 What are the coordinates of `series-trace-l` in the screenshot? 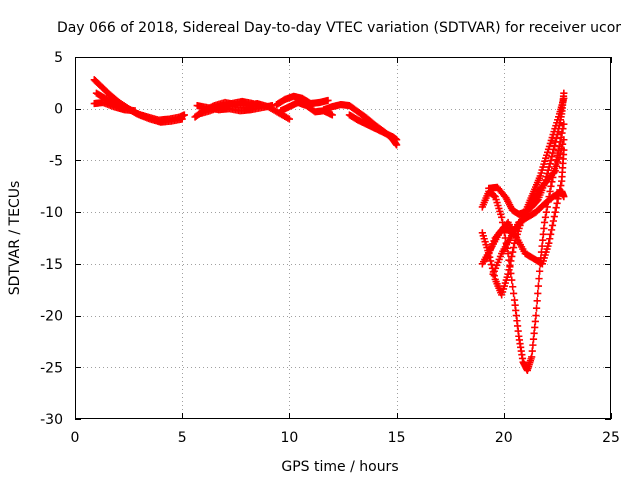 It's located at (523, 247).